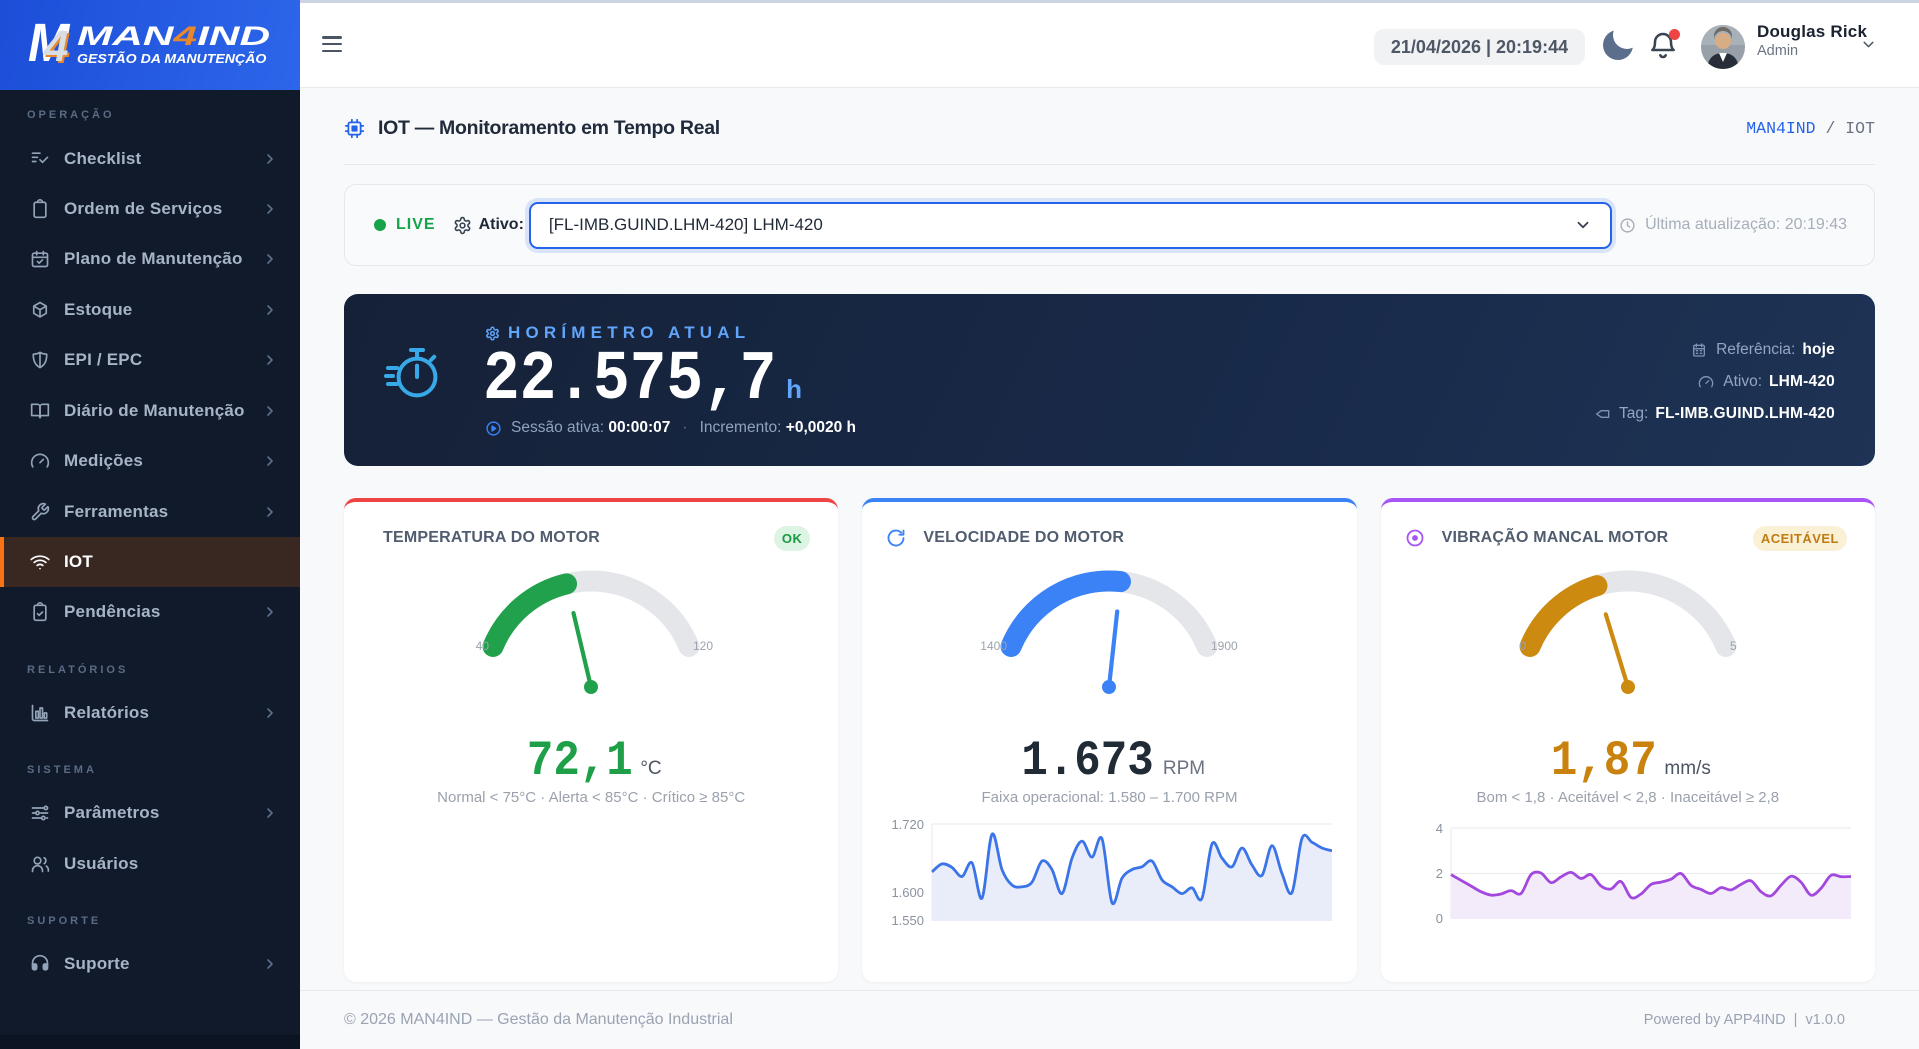 This screenshot has height=1049, width=1919. What do you see at coordinates (1438, 873) in the screenshot?
I see `svg-text: 2` at bounding box center [1438, 873].